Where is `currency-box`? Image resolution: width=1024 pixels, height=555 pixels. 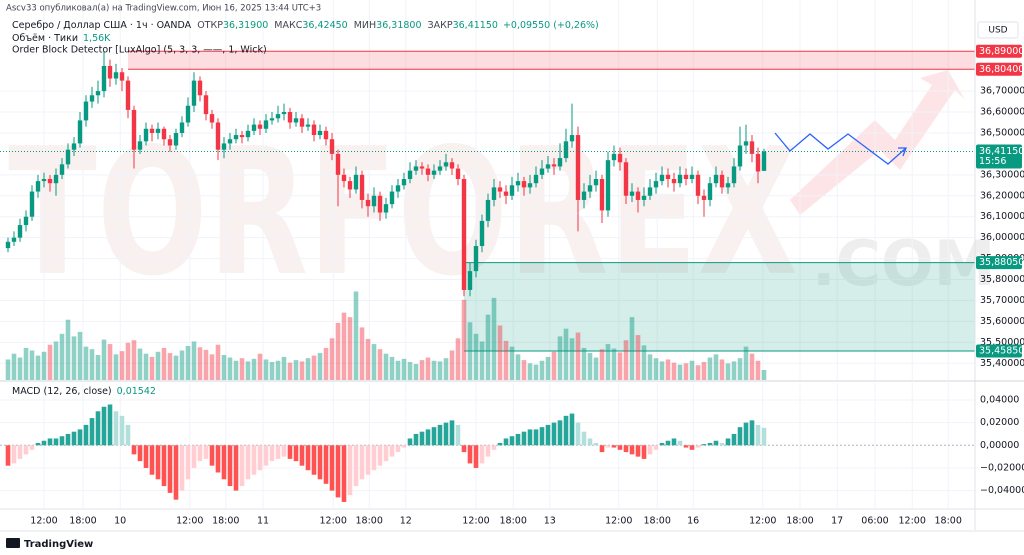 currency-box is located at coordinates (998, 30).